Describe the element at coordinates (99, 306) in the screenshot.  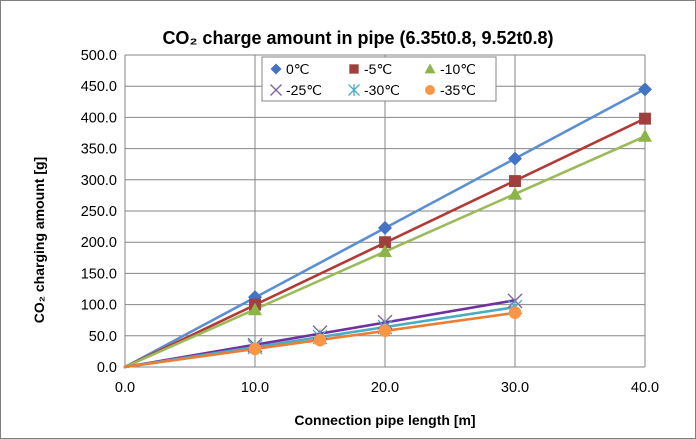
I see `y-tick-label: 100.0` at that location.